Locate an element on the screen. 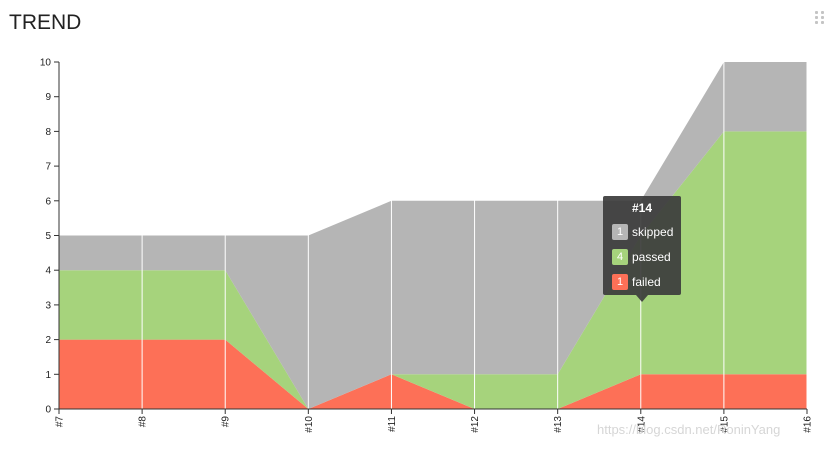 The width and height of the screenshot is (834, 449). tooltip: #14 1 skipped 4 passed 1 failed is located at coordinates (642, 249).